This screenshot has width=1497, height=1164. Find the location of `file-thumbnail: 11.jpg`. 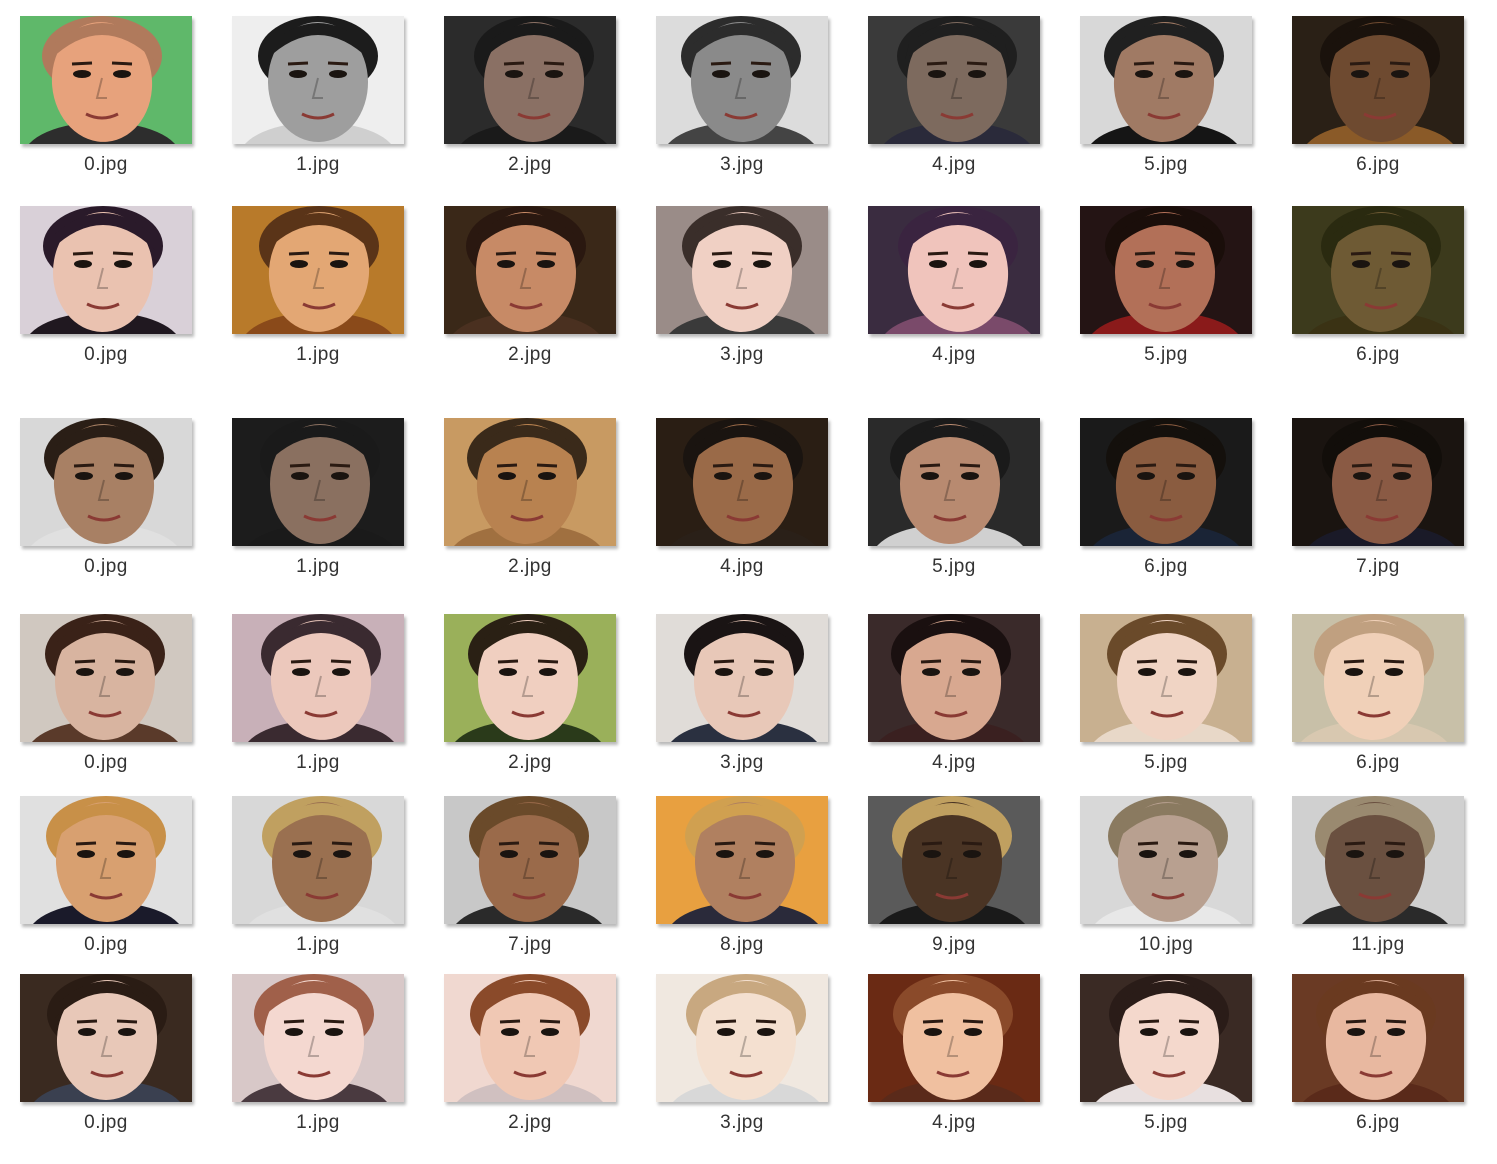

file-thumbnail: 11.jpg is located at coordinates (1378, 876).